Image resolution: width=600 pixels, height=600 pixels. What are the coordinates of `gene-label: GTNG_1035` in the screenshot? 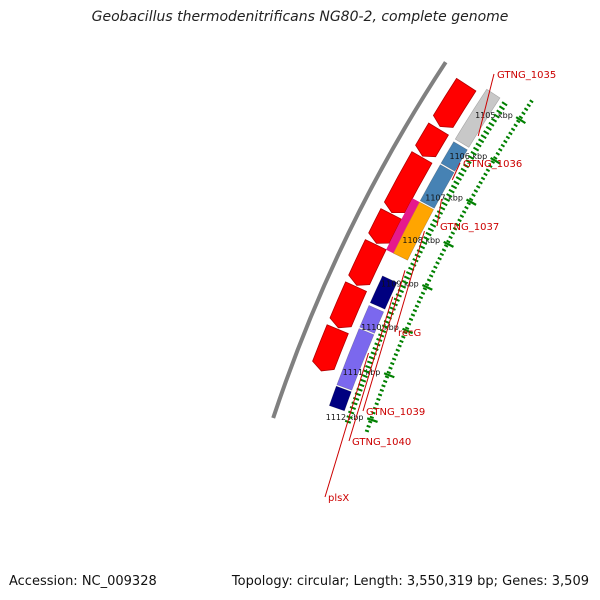 It's located at (526, 75).